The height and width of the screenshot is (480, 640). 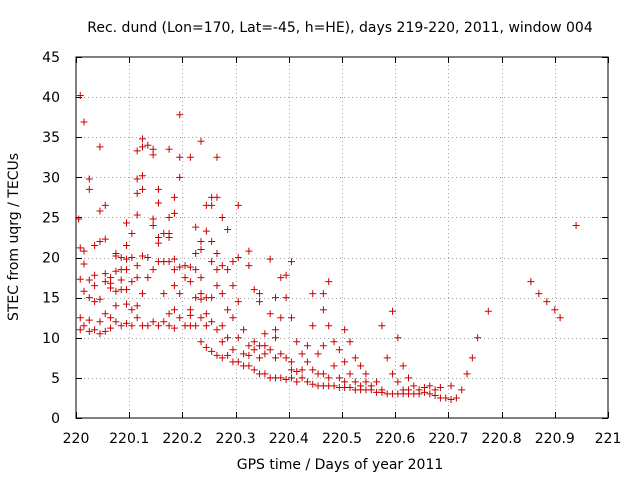 I want to click on y-tick-label: 35, so click(x=51, y=138).